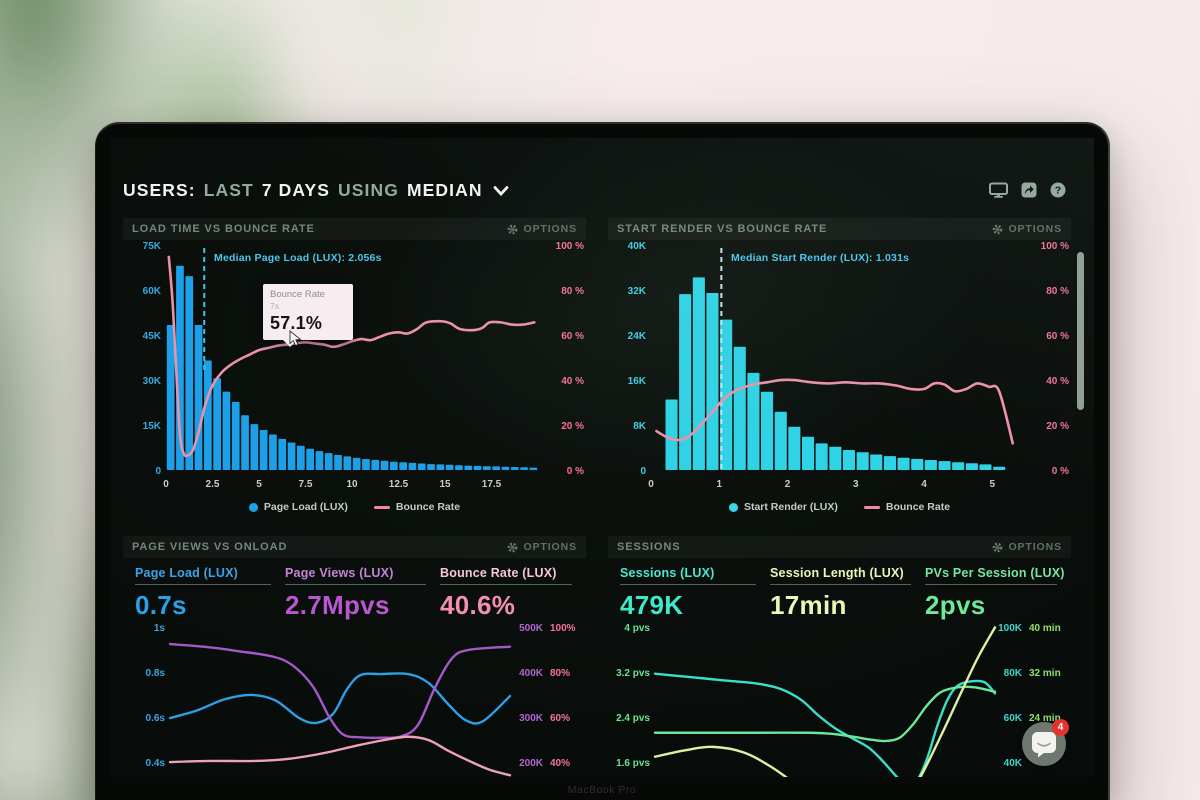  What do you see at coordinates (998, 190) in the screenshot?
I see `display-icon` at bounding box center [998, 190].